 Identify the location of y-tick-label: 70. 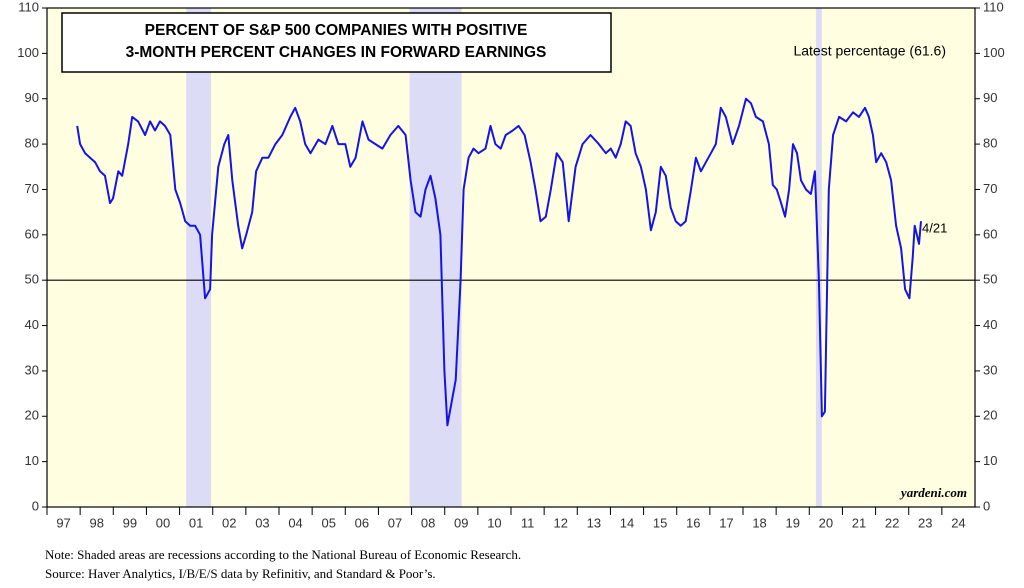
(32, 188).